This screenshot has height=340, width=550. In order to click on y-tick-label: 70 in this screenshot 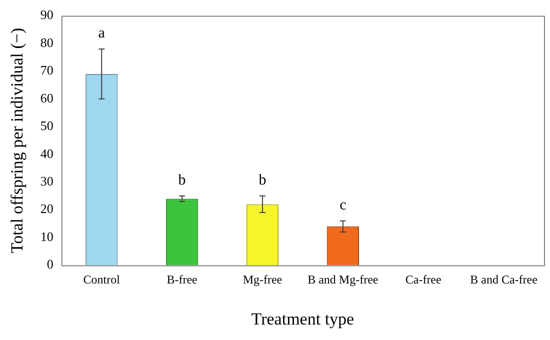, I will do `click(47, 70)`.